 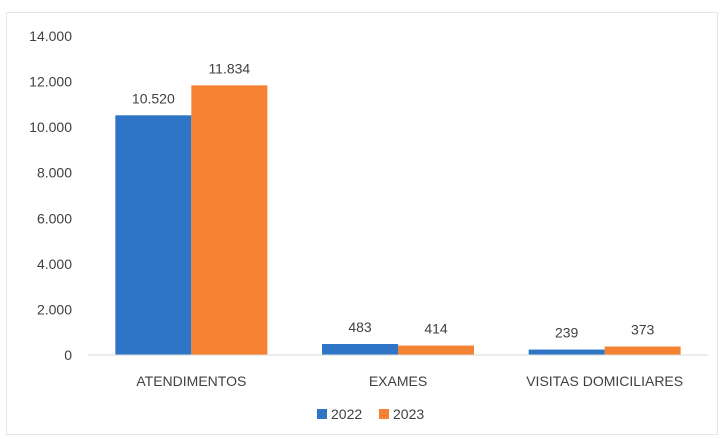 What do you see at coordinates (398, 381) in the screenshot?
I see `category-label: EXAMES` at bounding box center [398, 381].